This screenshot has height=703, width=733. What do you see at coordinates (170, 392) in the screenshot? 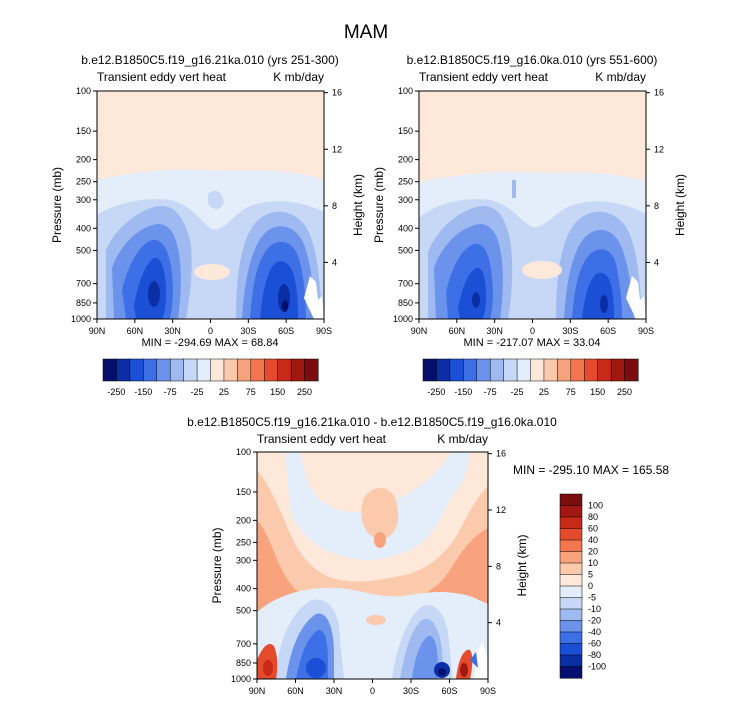
I see `colorbar-label: -75` at bounding box center [170, 392].